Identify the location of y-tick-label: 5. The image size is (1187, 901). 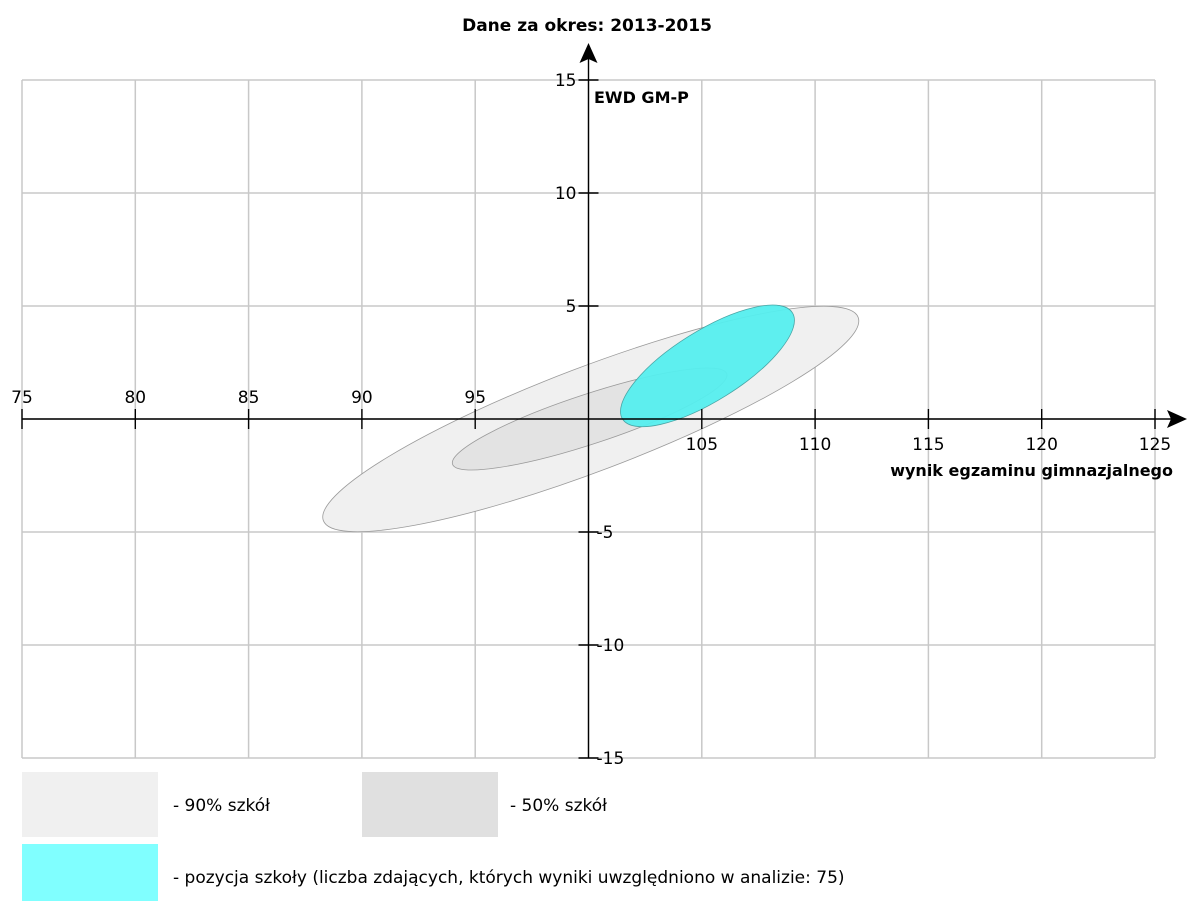
(571, 307).